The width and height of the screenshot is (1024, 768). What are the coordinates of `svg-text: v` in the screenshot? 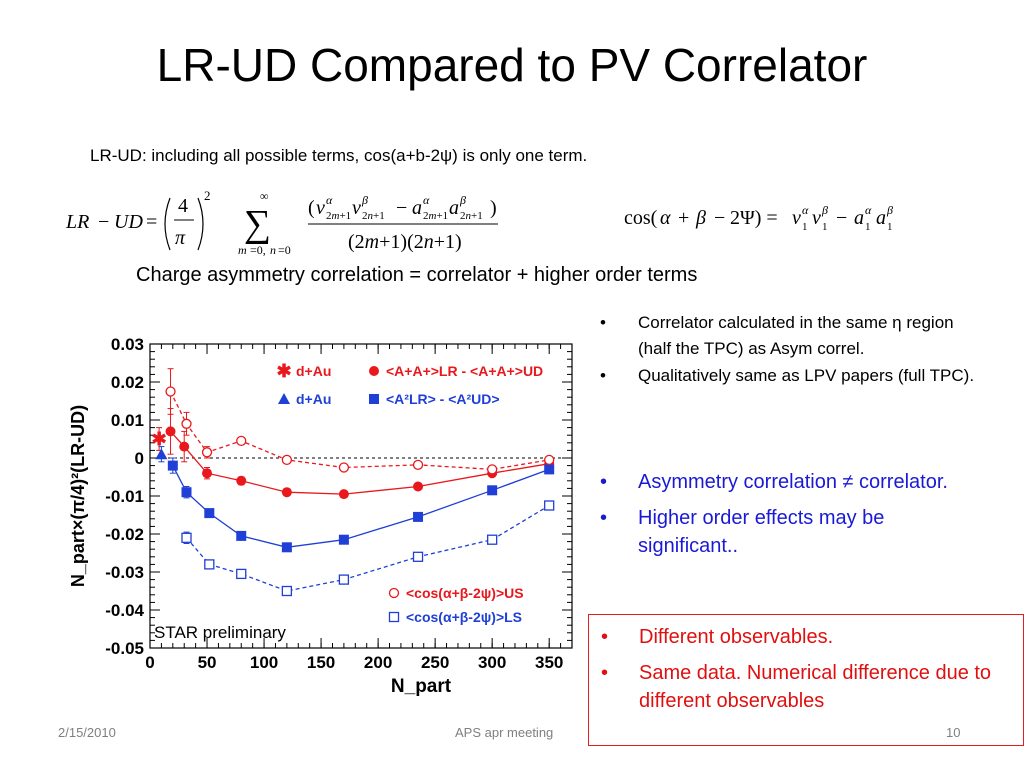 It's located at (816, 218).